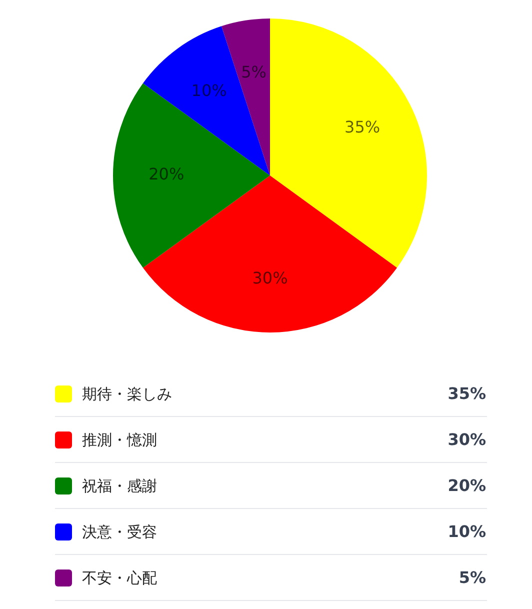 This screenshot has height=609, width=532. Describe the element at coordinates (467, 394) in the screenshot. I see `text: 35%` at that location.